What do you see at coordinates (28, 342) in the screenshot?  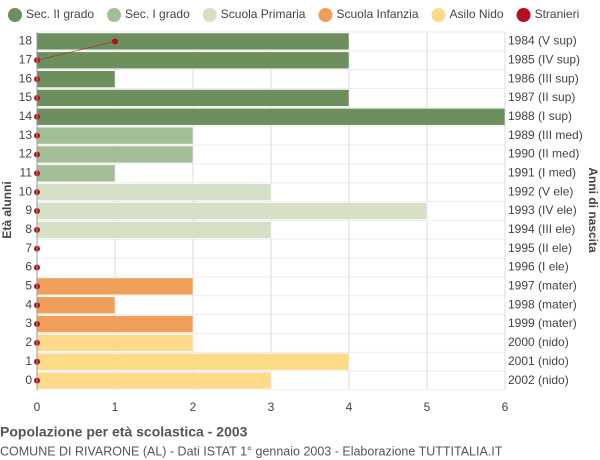 I see `y-tick-label: 2` at bounding box center [28, 342].